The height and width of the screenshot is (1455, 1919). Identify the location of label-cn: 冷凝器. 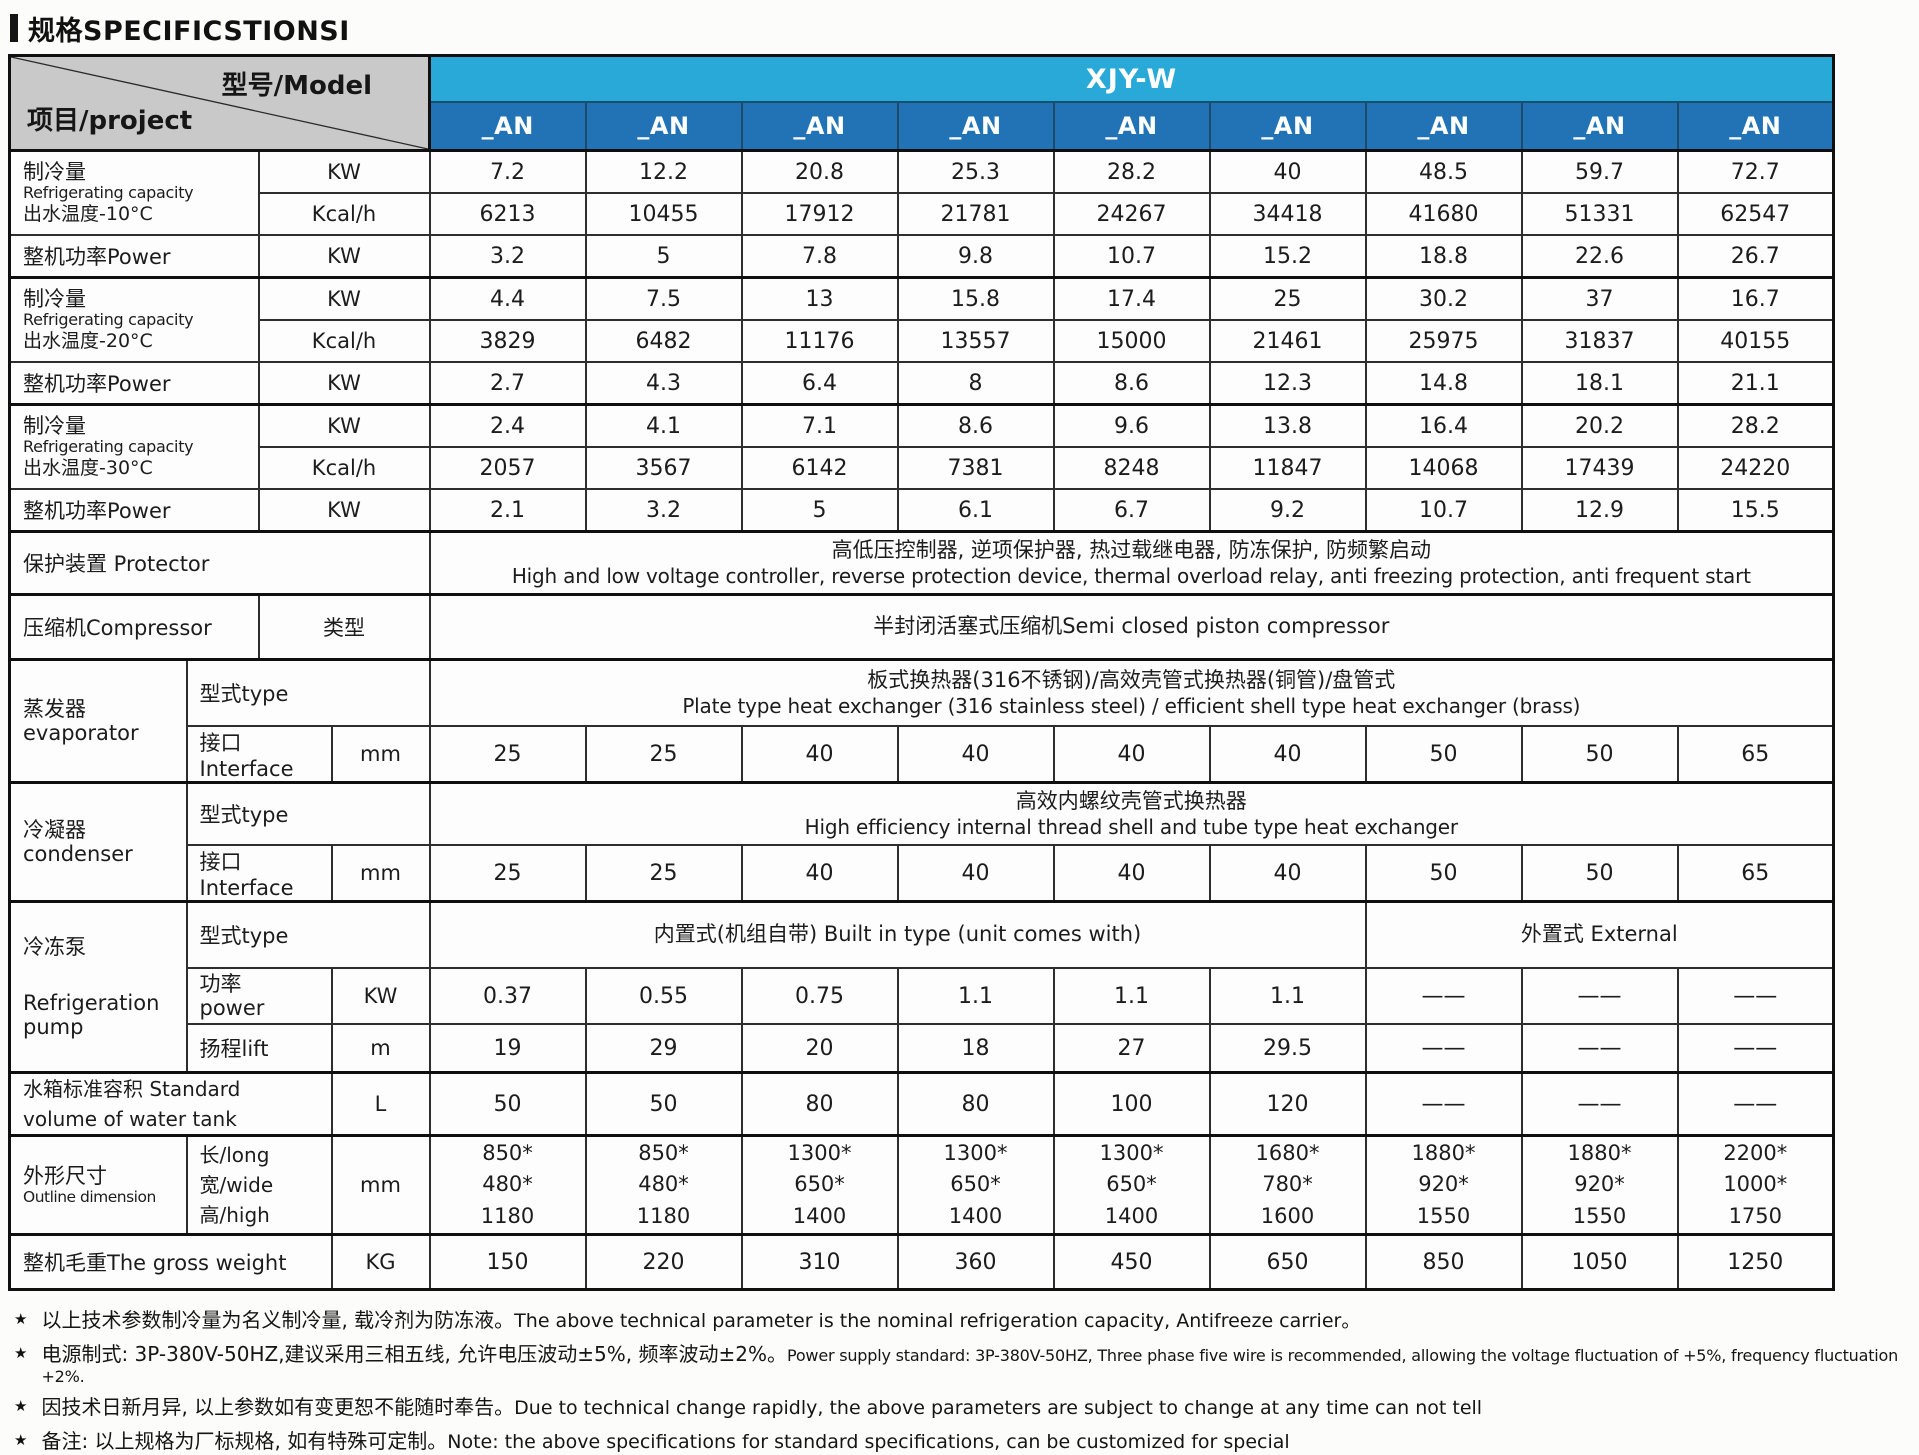
(54, 829).